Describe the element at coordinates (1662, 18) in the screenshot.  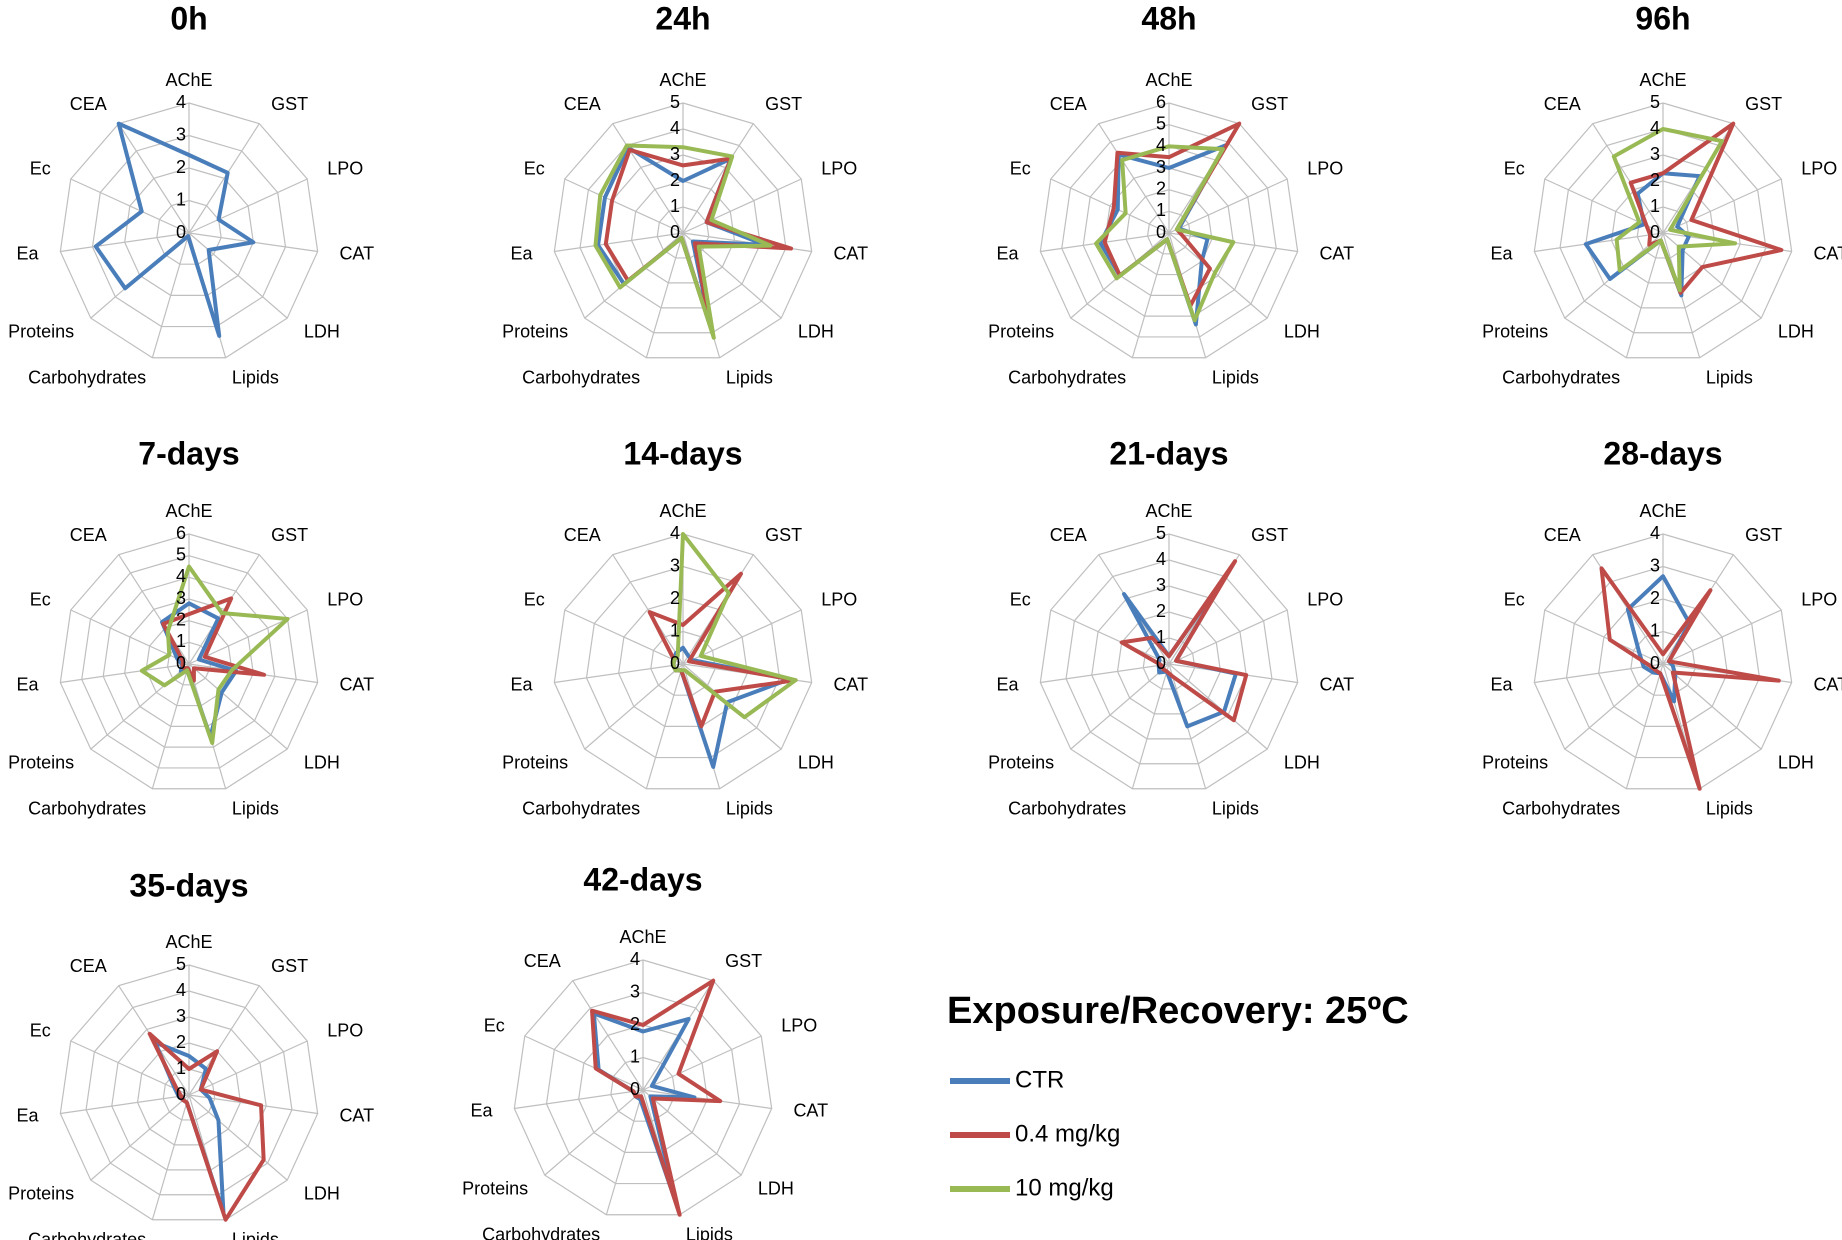
I see `chart-title: 96h` at that location.